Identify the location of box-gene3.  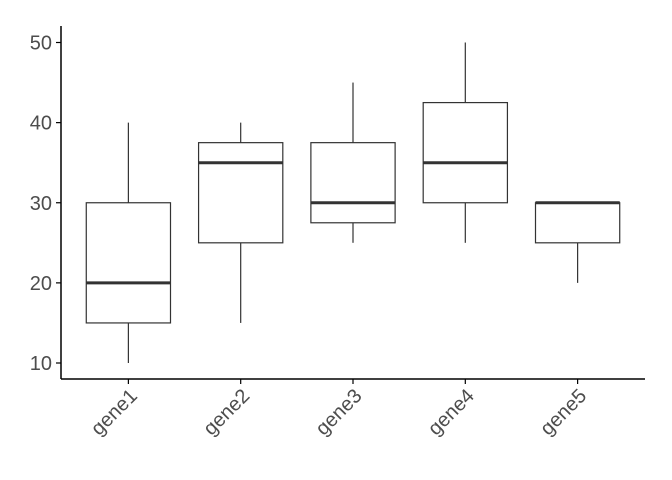
(353, 162).